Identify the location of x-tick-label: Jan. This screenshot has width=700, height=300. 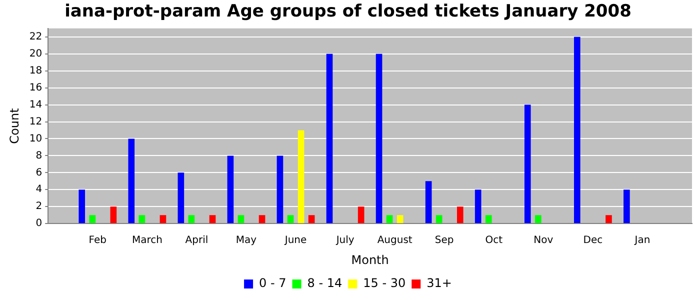
(642, 240).